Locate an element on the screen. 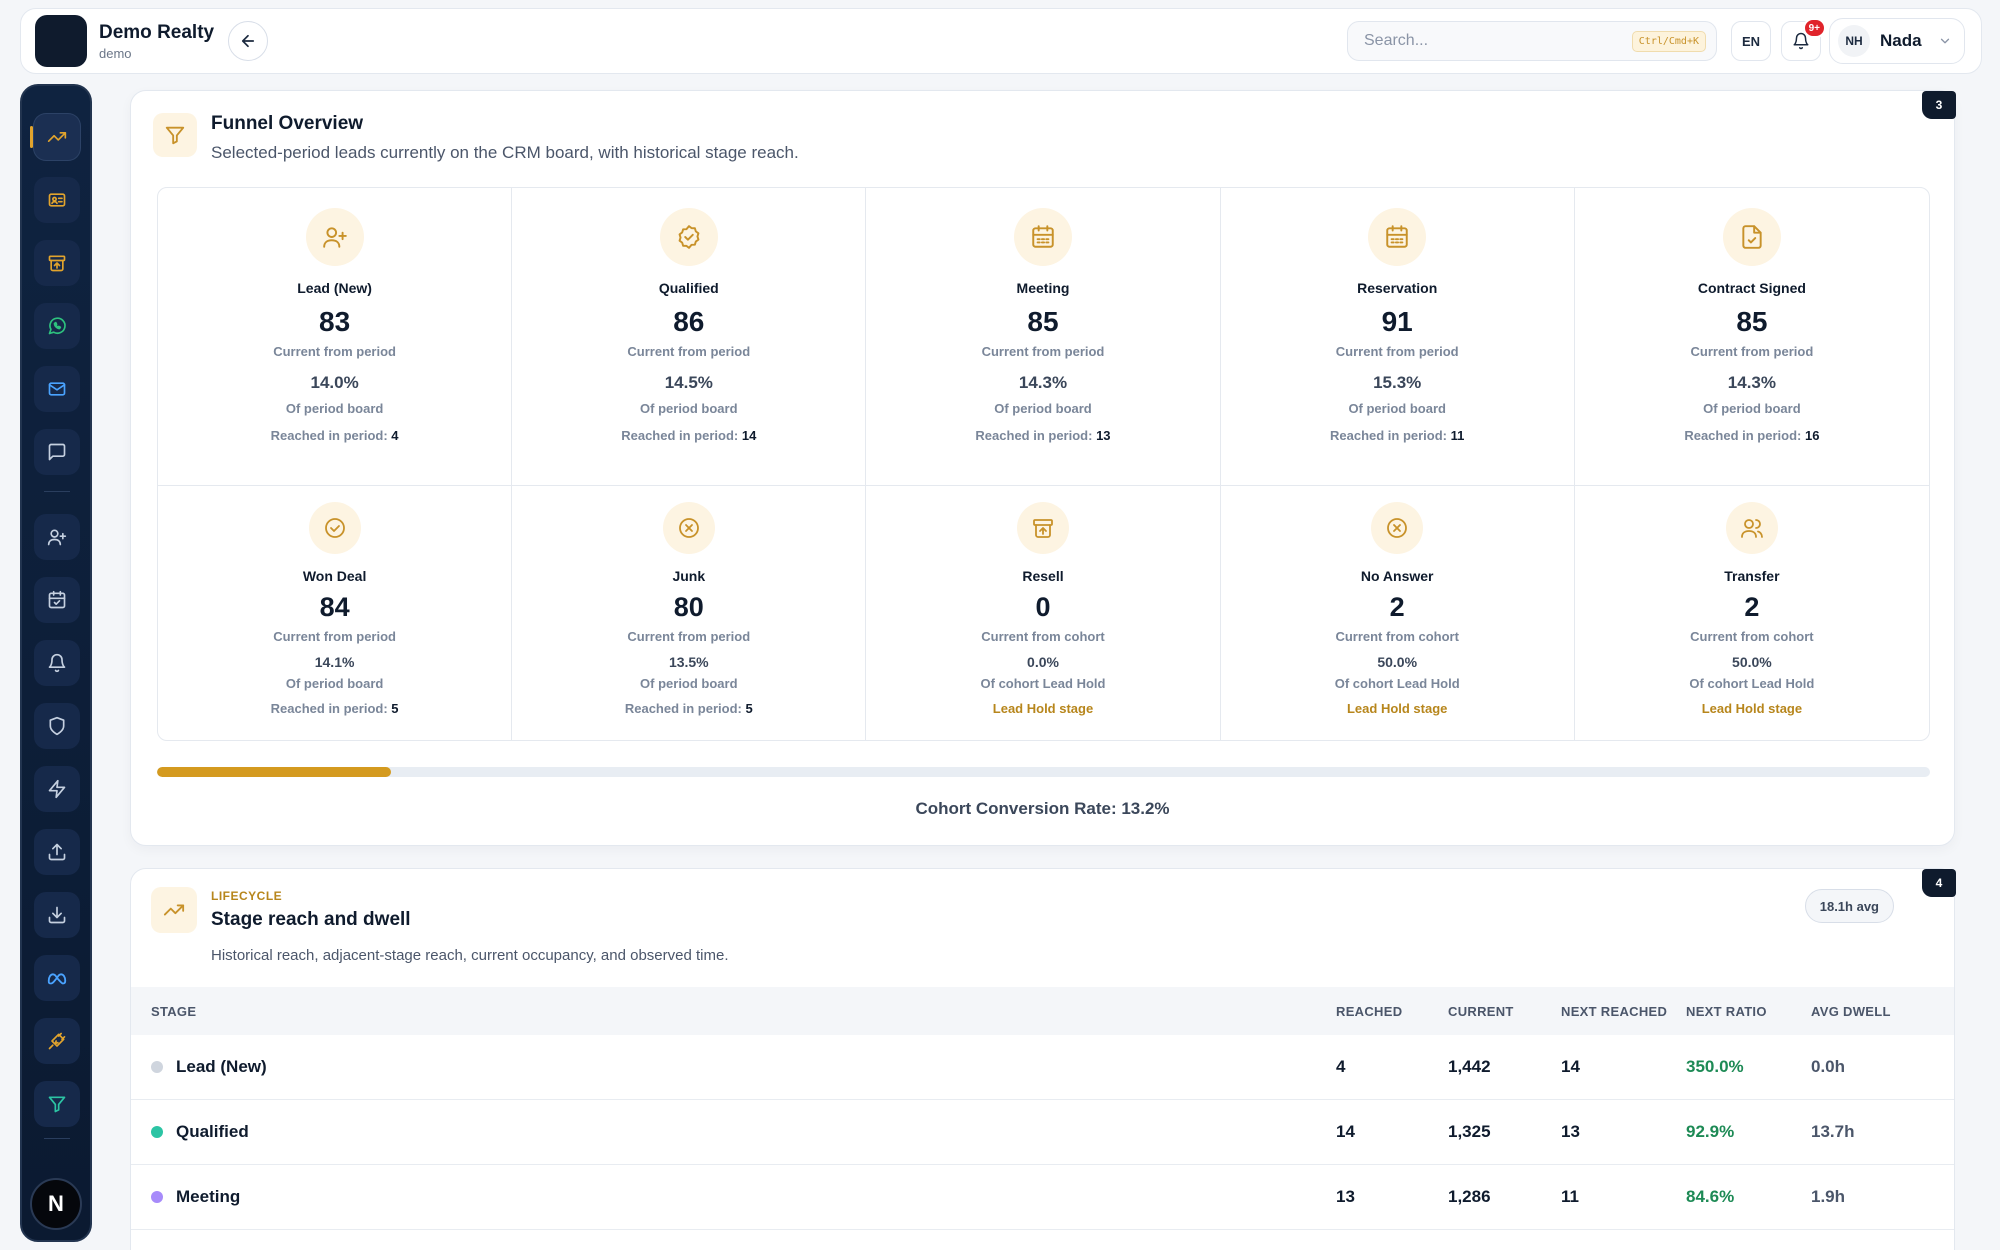 This screenshot has height=1250, width=2000. language-button: EN is located at coordinates (1751, 41).